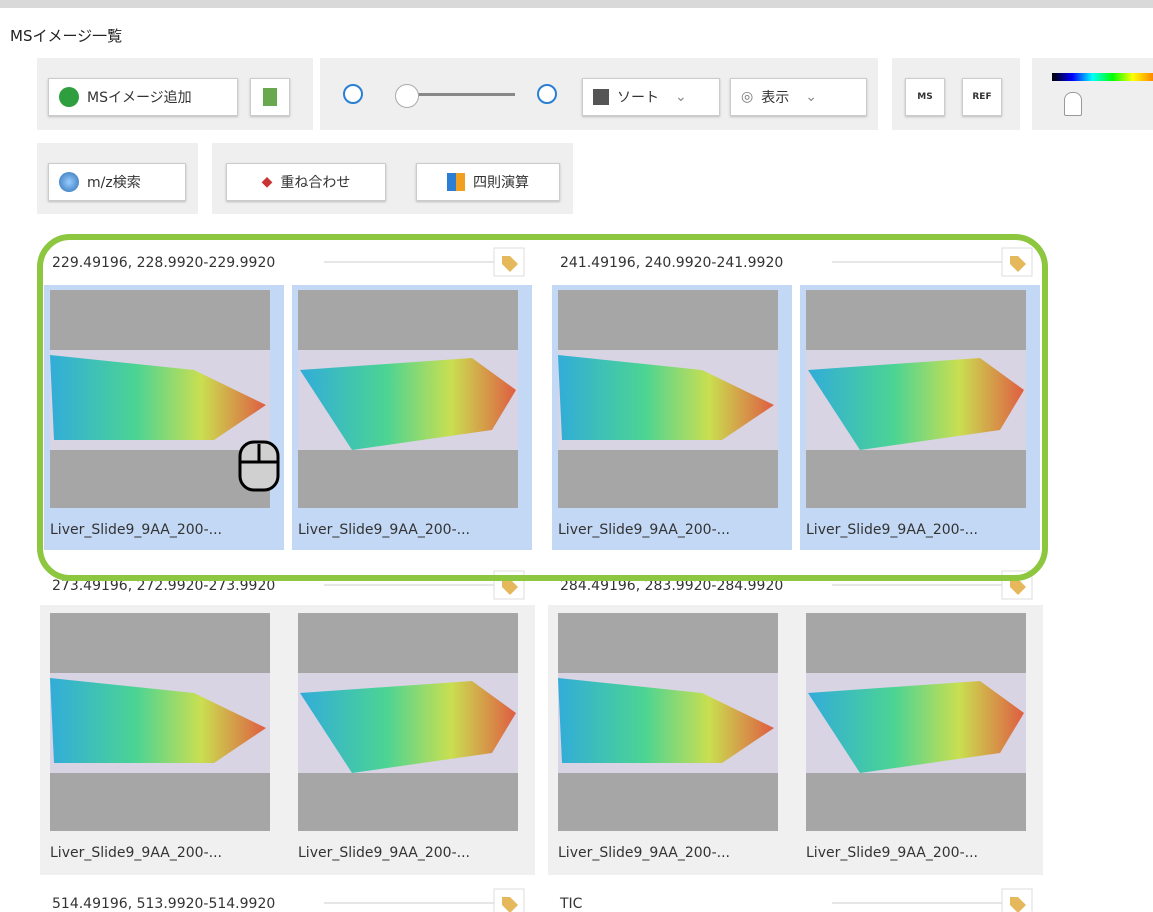 This screenshot has width=1153, height=912. I want to click on group-label: 229.49196, 228.9920-229.9920, so click(163, 263).